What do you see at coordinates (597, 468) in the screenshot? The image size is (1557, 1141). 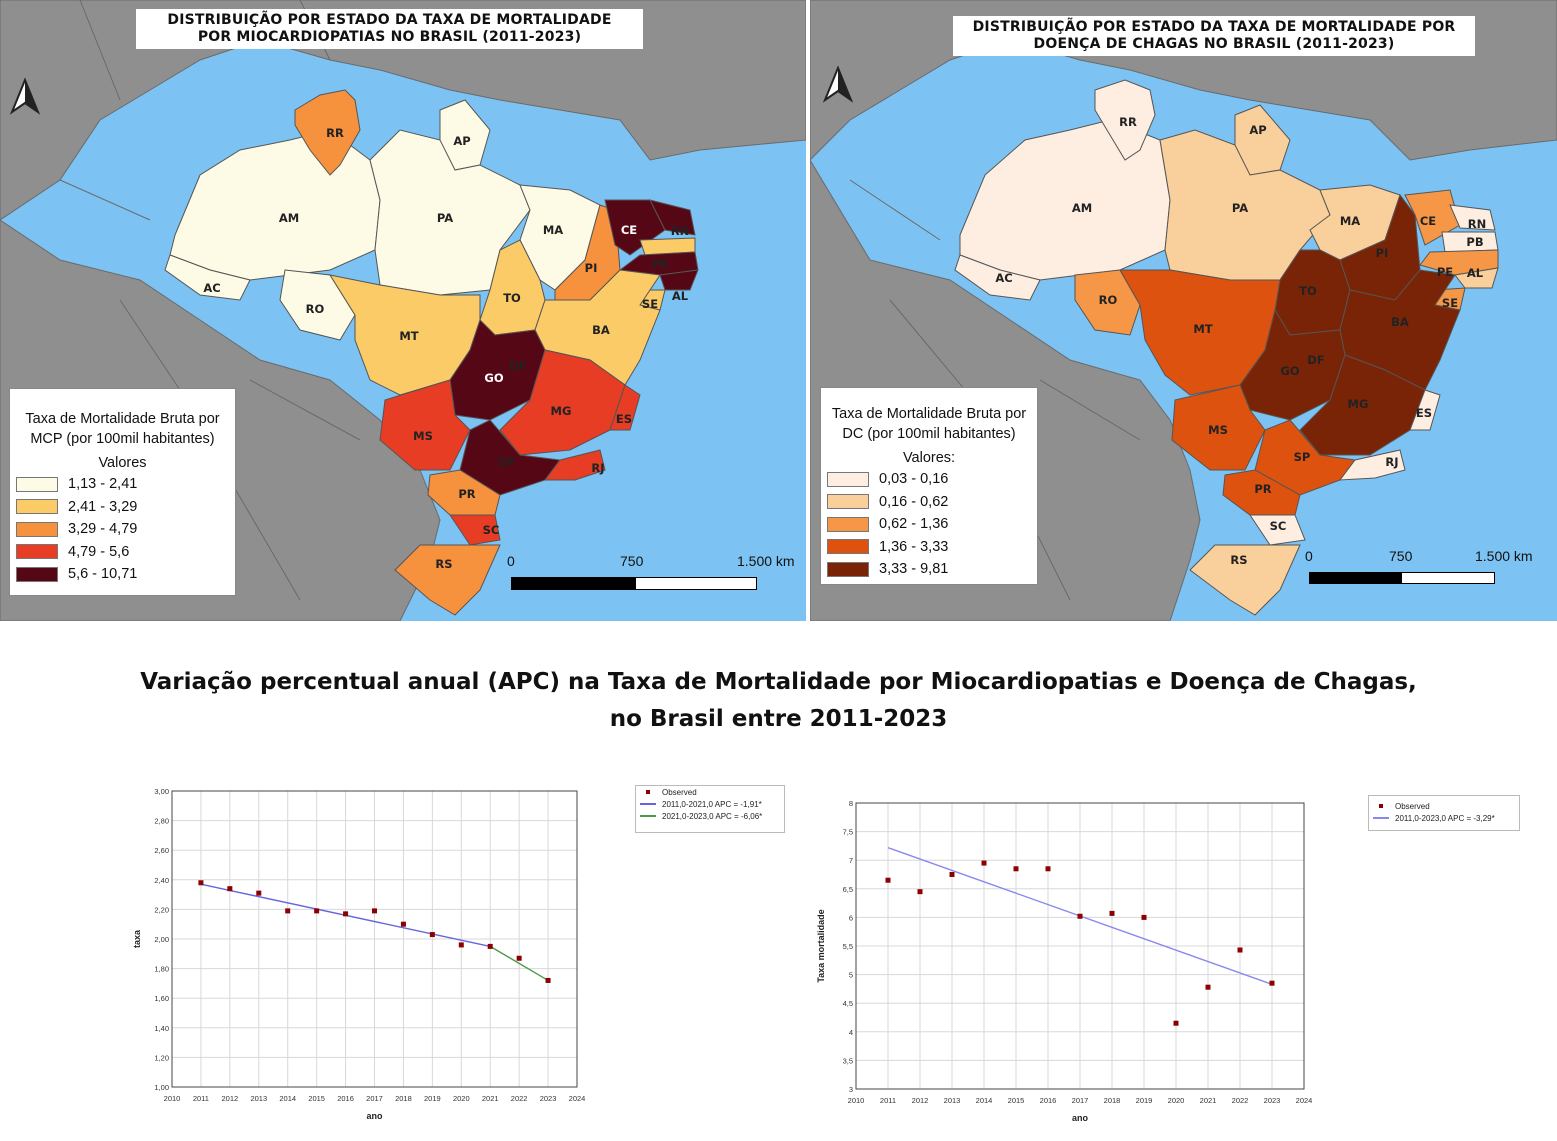 I see `label-RJ: RJ` at bounding box center [597, 468].